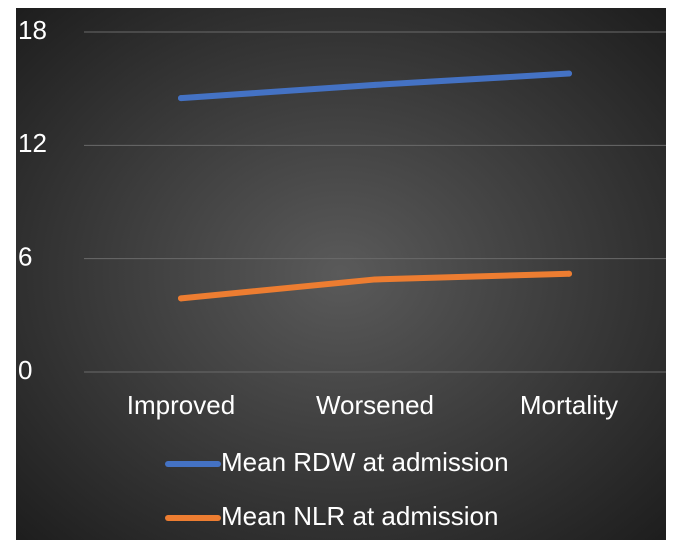 The width and height of the screenshot is (678, 546). Describe the element at coordinates (32, 143) in the screenshot. I see `y-tick-label: 12` at that location.